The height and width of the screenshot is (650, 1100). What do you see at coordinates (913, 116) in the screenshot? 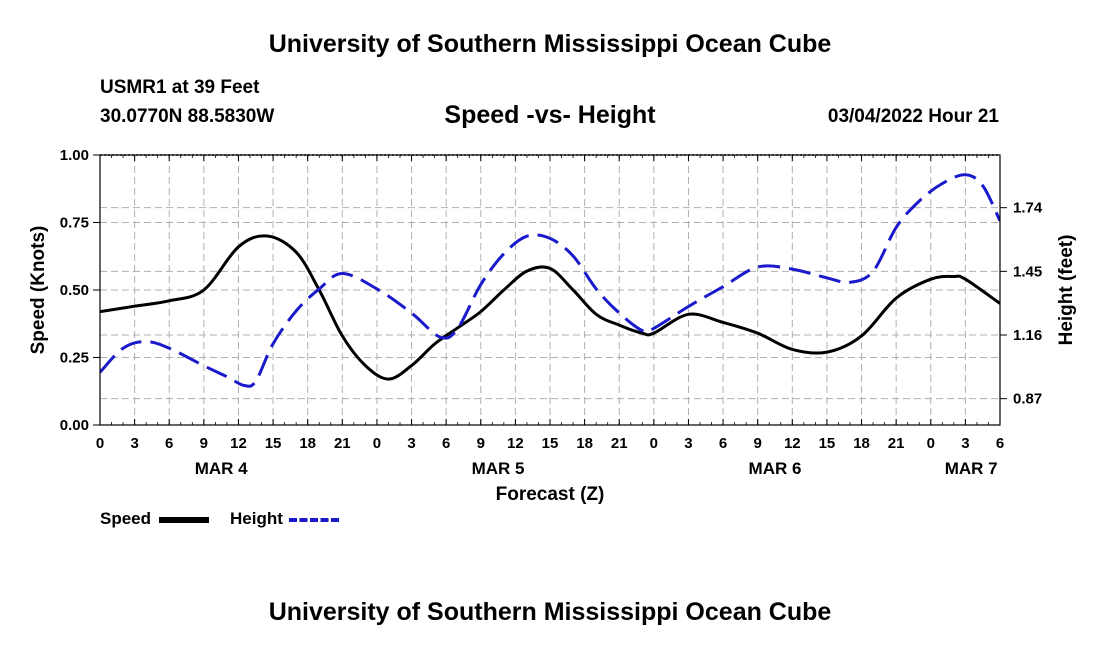
I see `forecast-datetime: 03/04/2022 Hour 21` at bounding box center [913, 116].